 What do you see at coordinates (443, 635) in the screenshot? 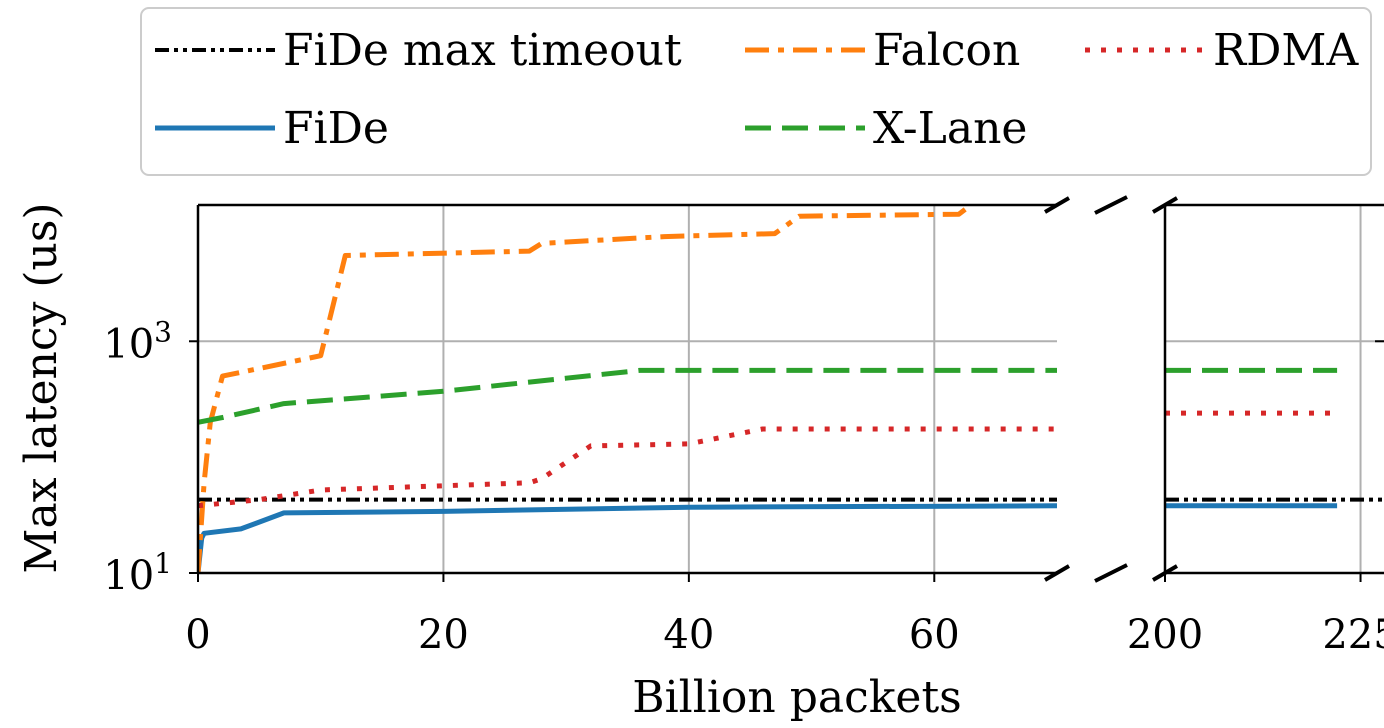
I see `x-tick-label: 20` at bounding box center [443, 635].